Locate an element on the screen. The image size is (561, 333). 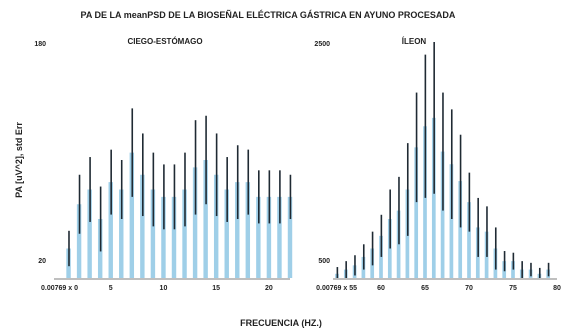
y-tick-label: 20 is located at coordinates (42, 261).